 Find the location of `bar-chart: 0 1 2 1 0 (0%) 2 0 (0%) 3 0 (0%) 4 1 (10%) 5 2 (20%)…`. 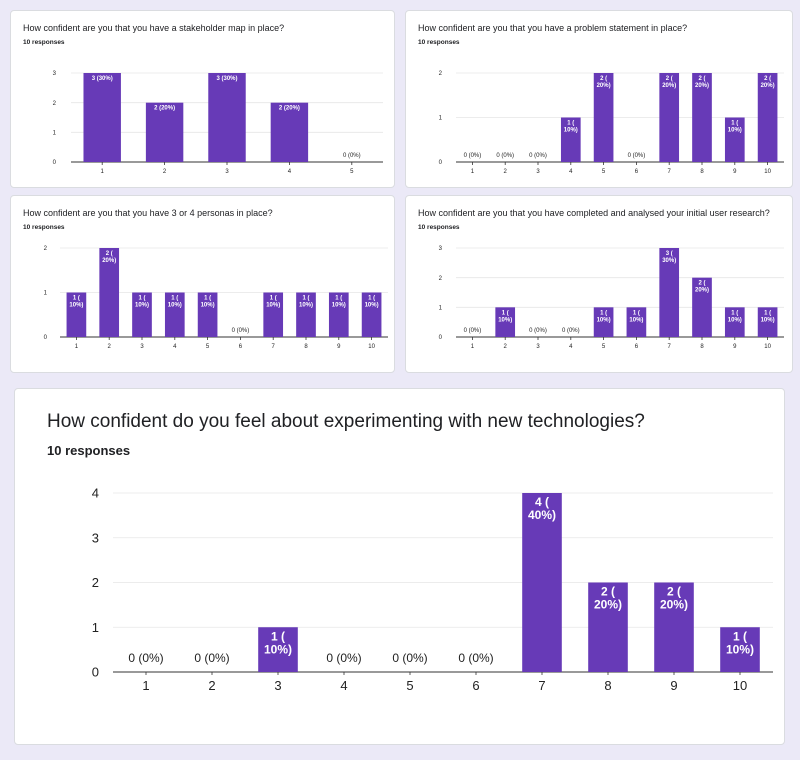

bar-chart: 0 1 2 1 0 (0%) 2 0 (0%) 3 0 (0%) 4 1 (10%) 5 2 (20%)… is located at coordinates (611, 123).